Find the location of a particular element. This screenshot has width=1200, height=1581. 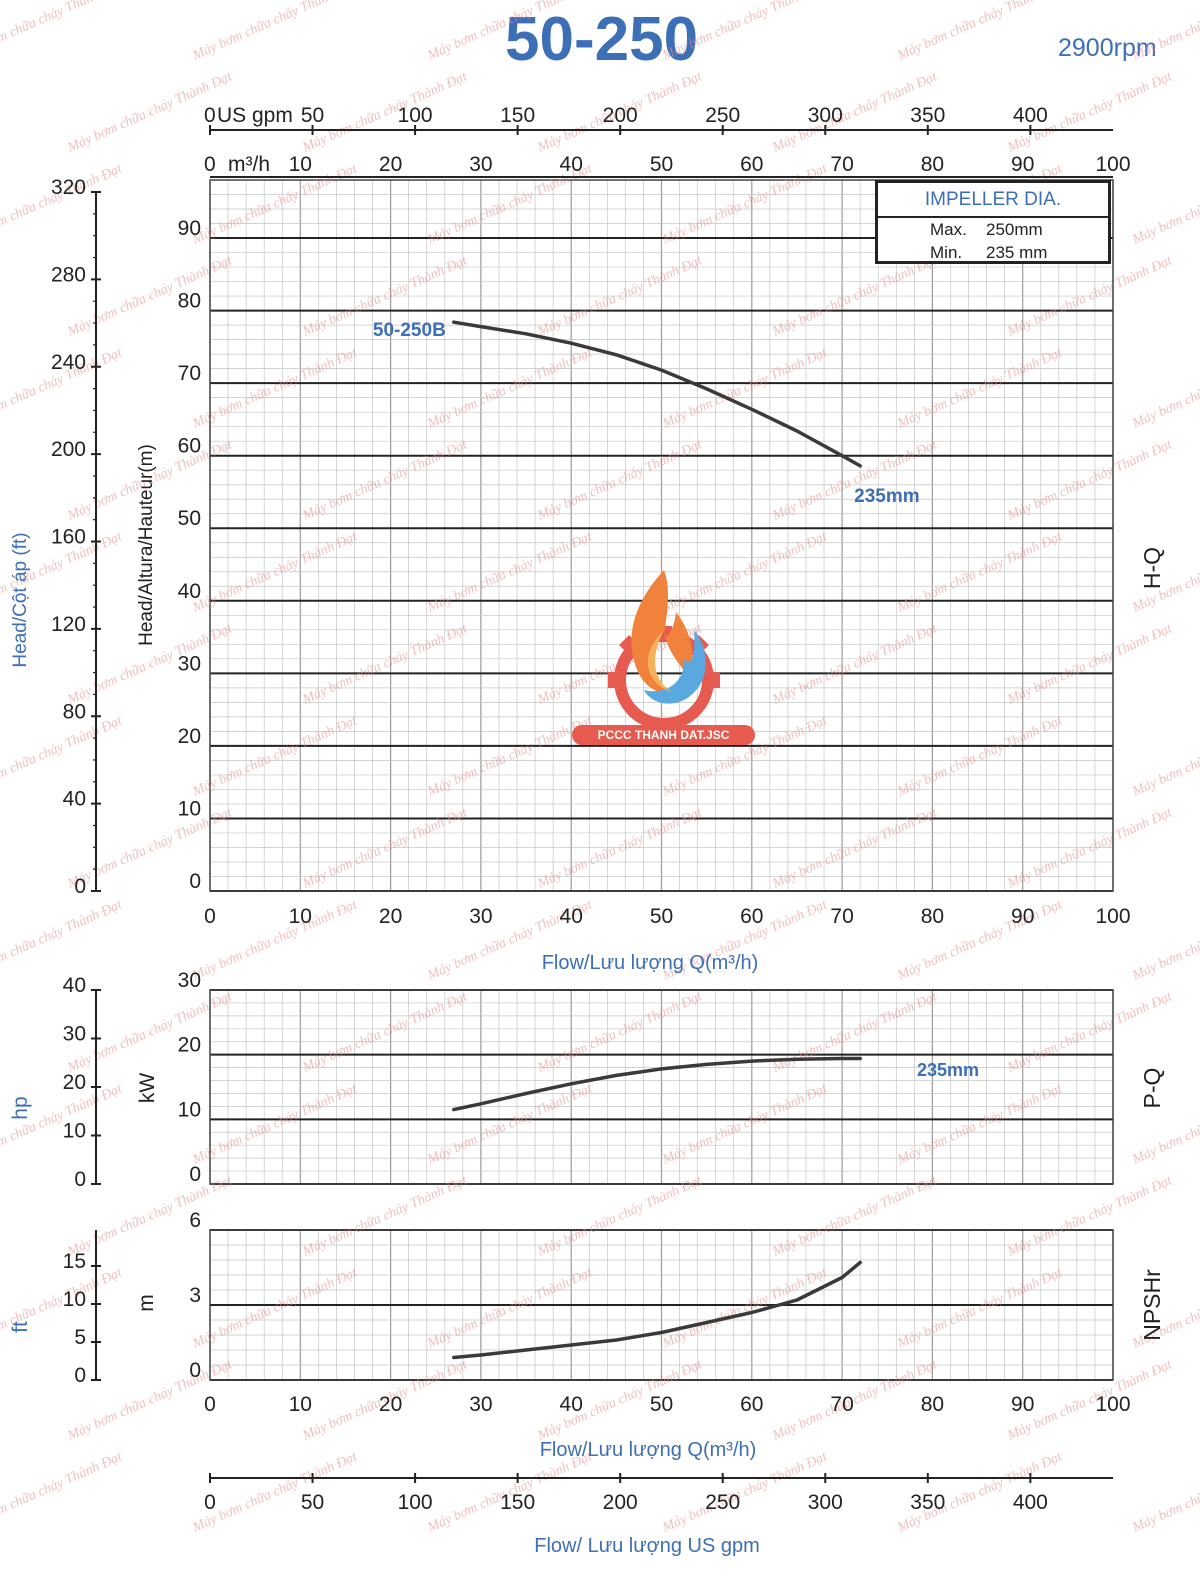

chart-title: 50-250 is located at coordinates (602, 39).